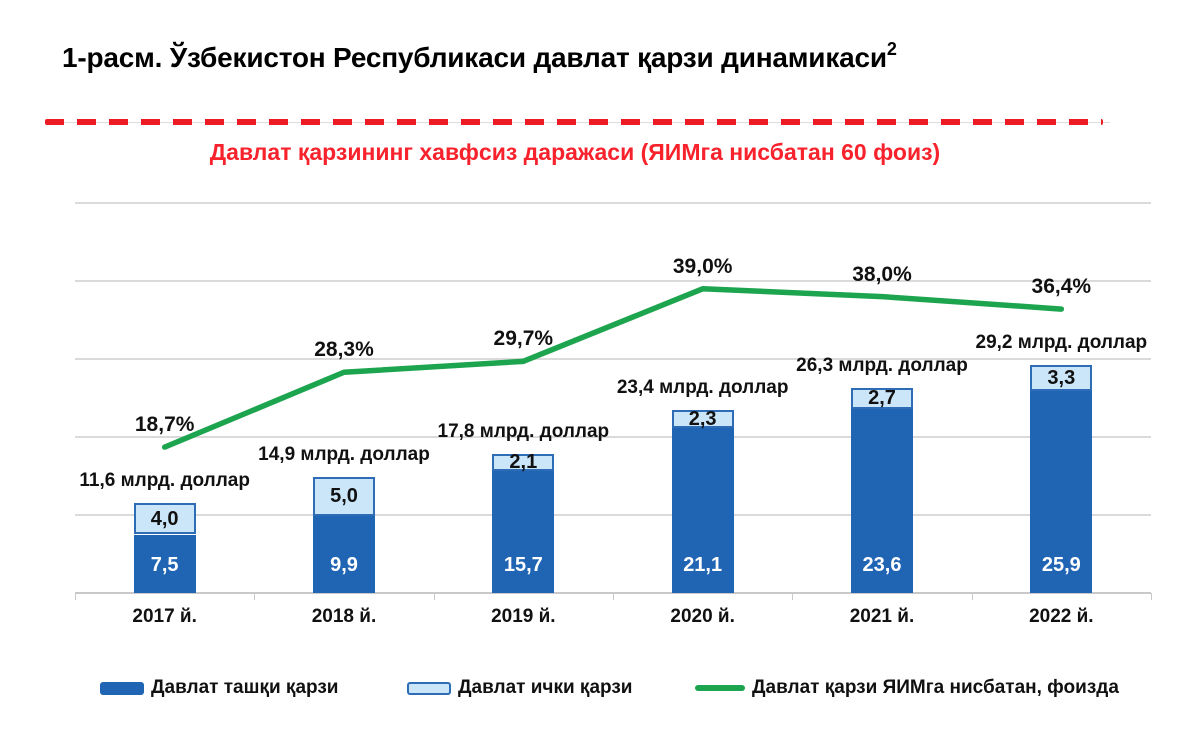  Describe the element at coordinates (1061, 378) in the screenshot. I see `internal-debt-value-label: 3,3` at that location.